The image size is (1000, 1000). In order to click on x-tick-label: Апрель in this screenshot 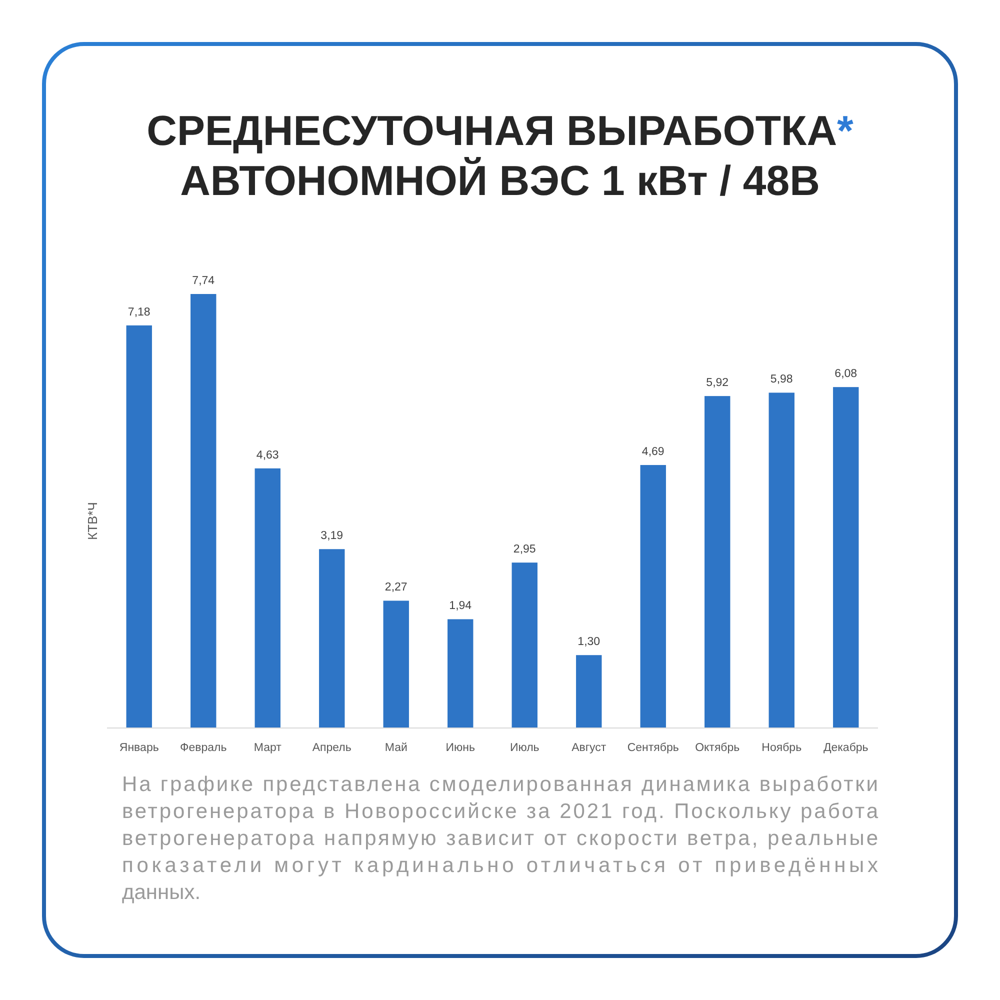, I will do `click(332, 748)`.